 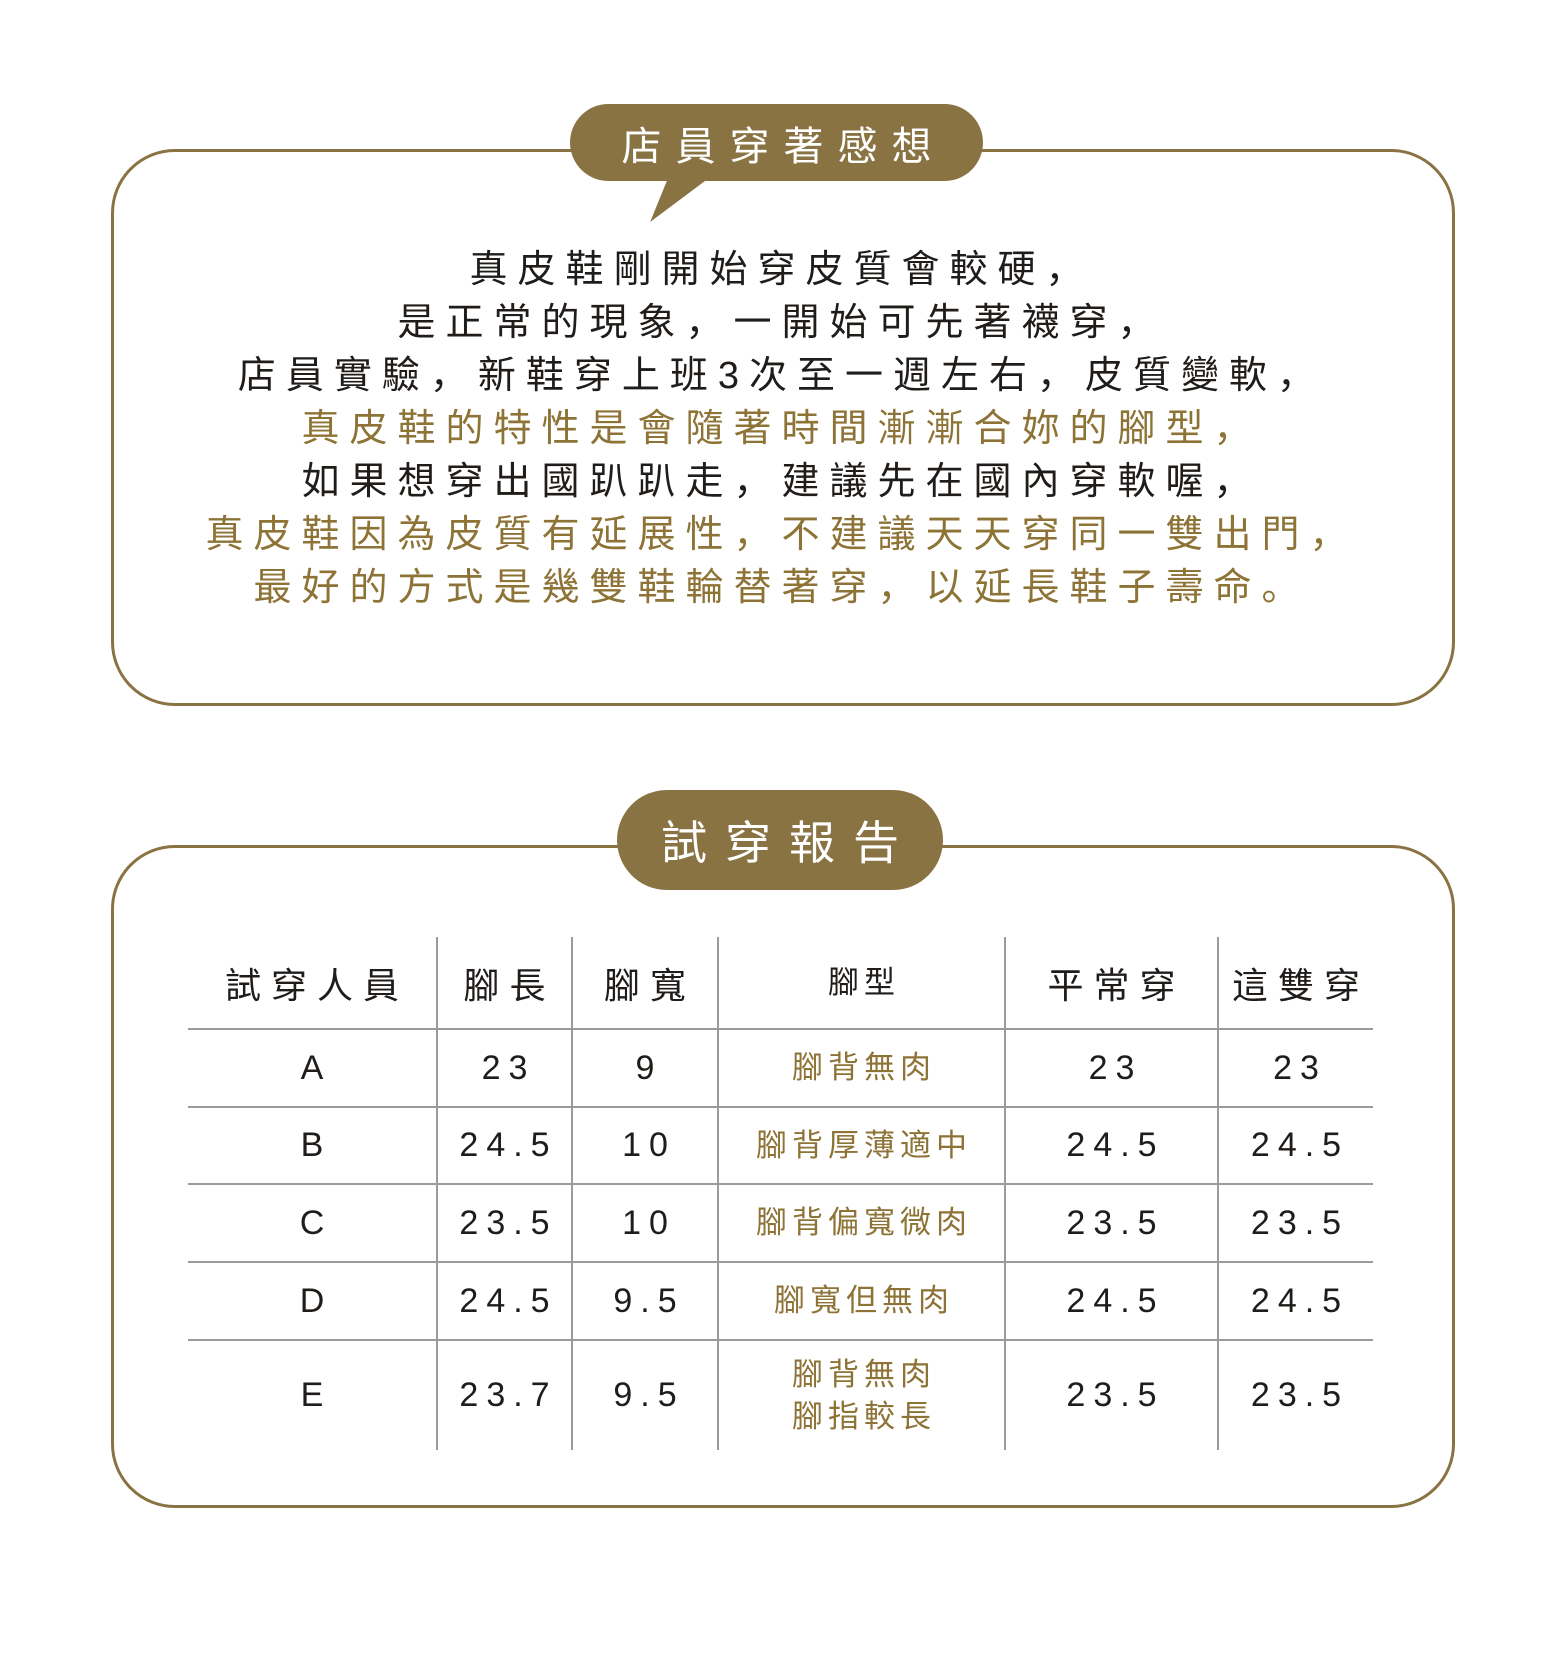 What do you see at coordinates (313, 1302) in the screenshot?
I see `table-cell: D` at bounding box center [313, 1302].